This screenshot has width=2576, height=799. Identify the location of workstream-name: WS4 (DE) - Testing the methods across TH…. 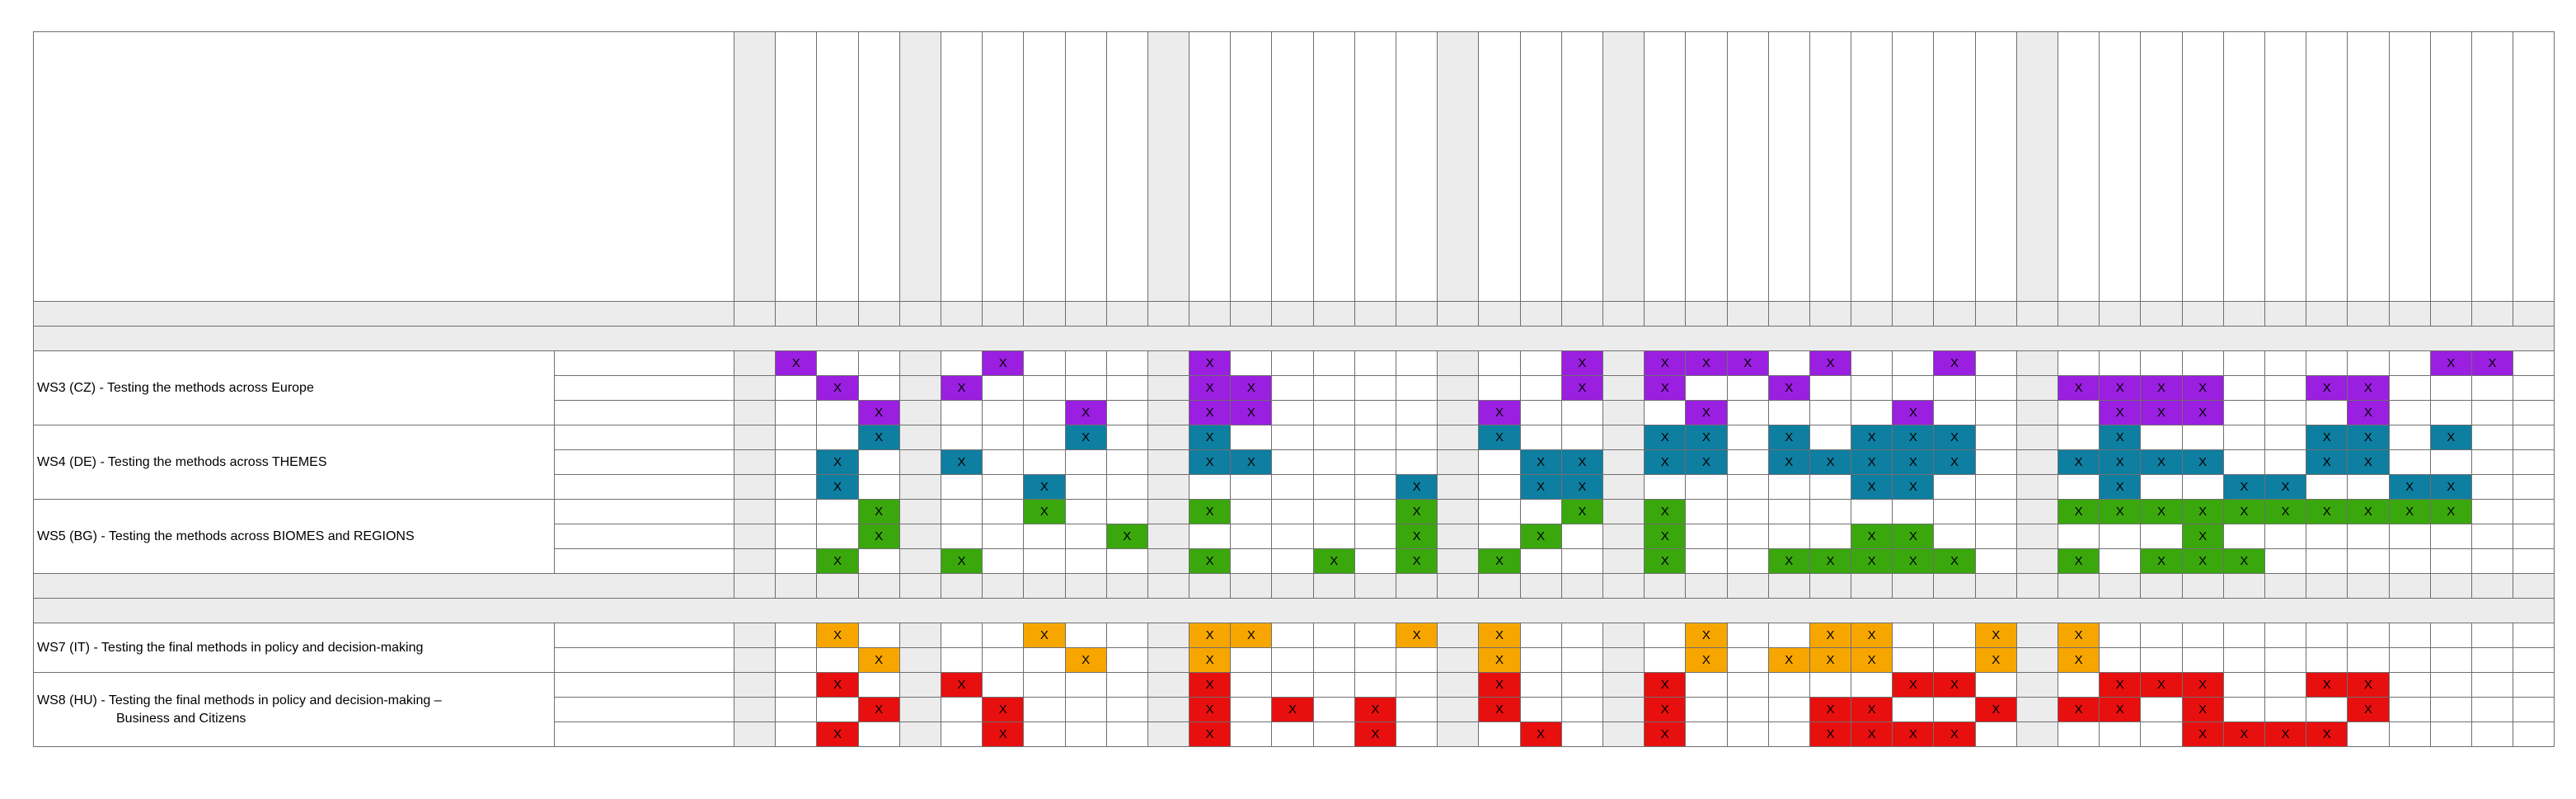
(294, 463).